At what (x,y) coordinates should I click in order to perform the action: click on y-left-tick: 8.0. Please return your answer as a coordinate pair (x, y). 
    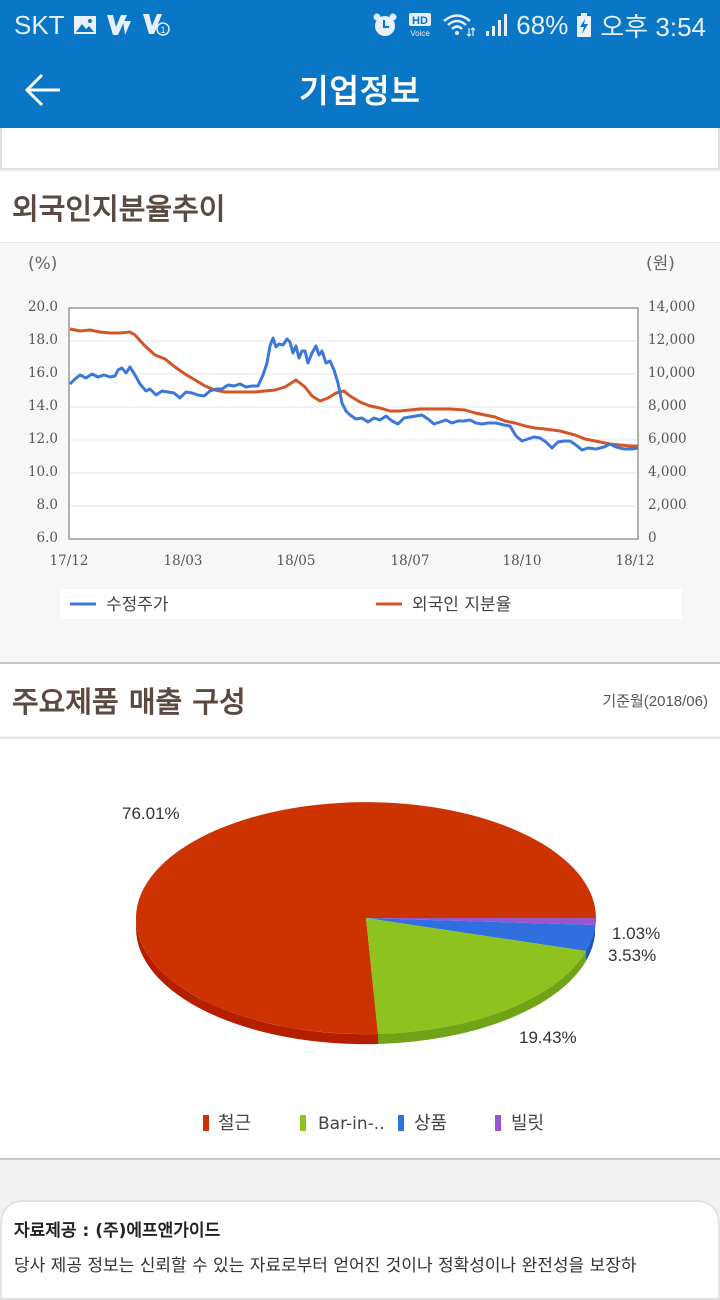
    Looking at the image, I should click on (47, 505).